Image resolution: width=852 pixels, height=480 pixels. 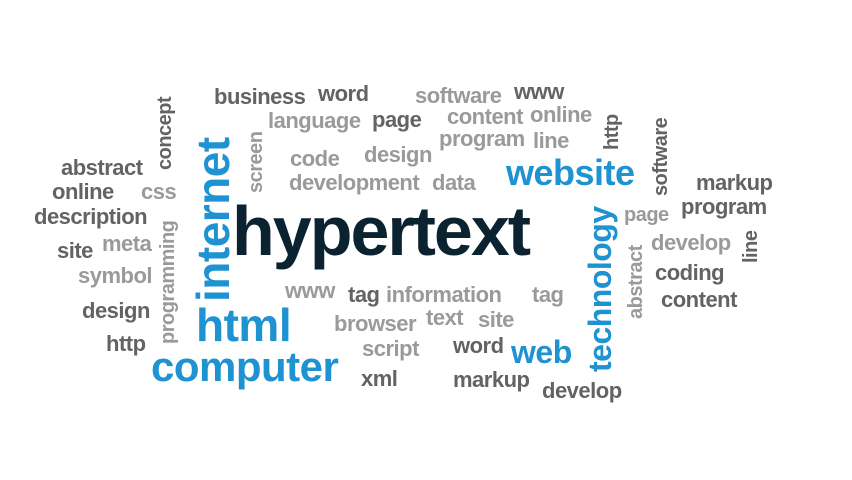 I want to click on word-information: information, so click(x=444, y=294).